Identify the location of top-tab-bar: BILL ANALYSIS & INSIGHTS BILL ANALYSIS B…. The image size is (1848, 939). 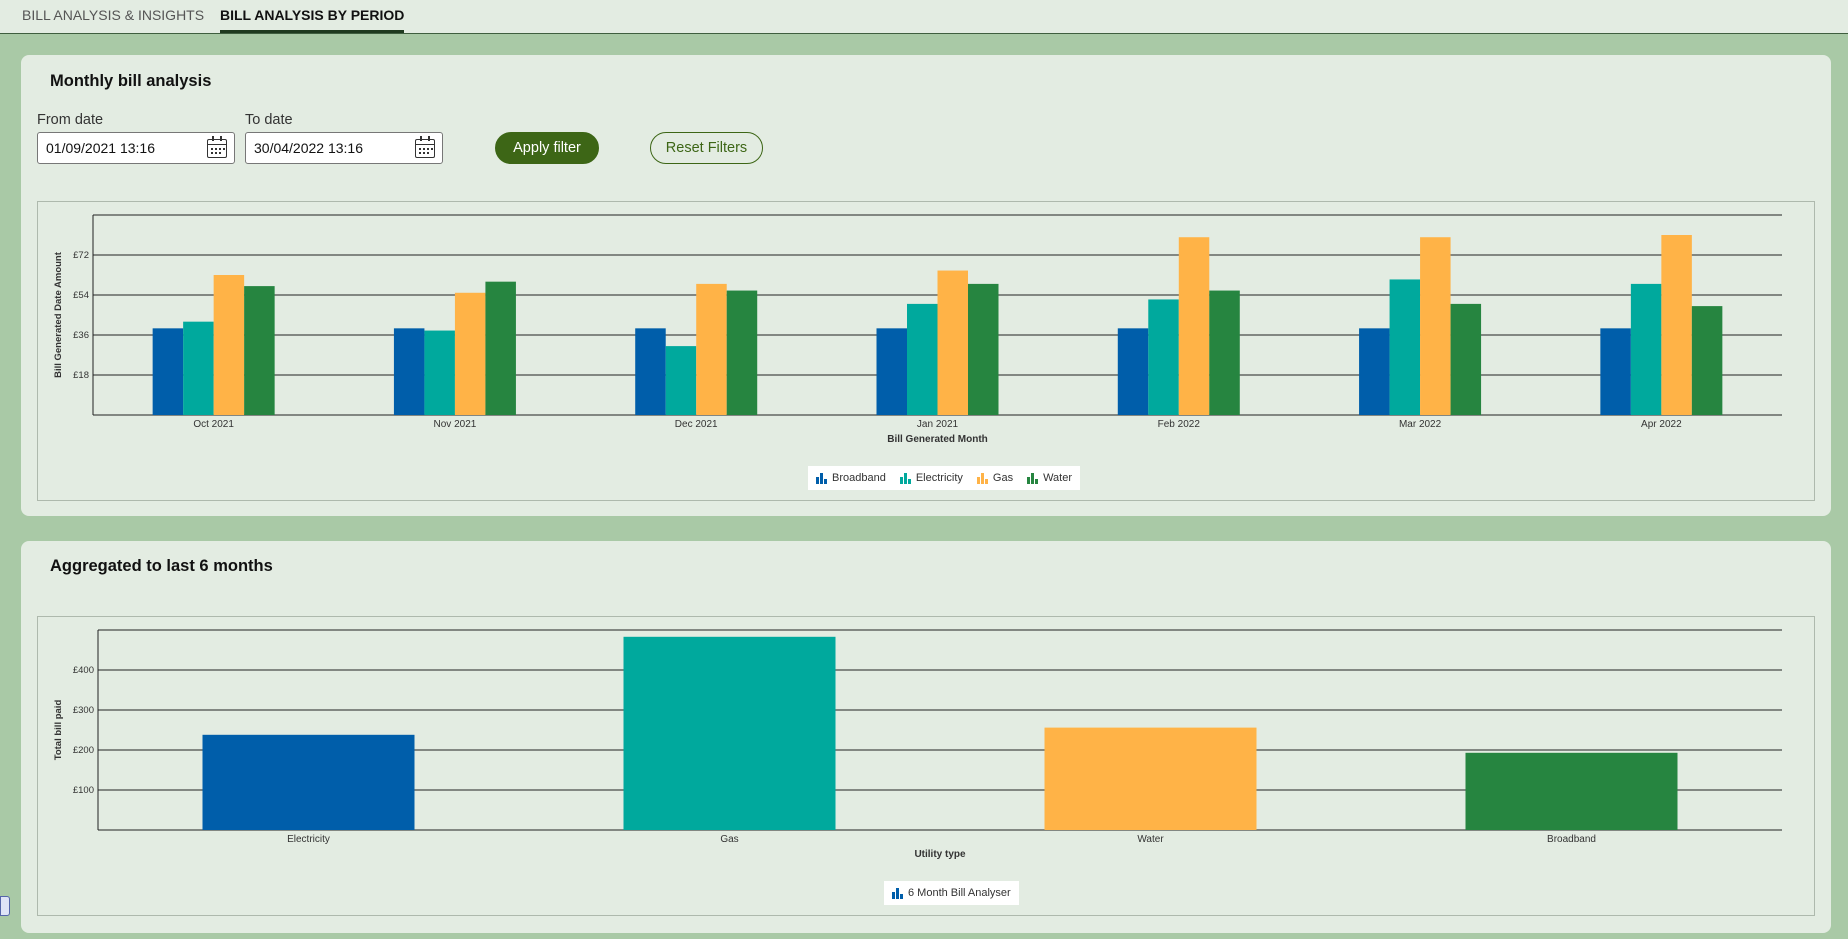
(924, 17).